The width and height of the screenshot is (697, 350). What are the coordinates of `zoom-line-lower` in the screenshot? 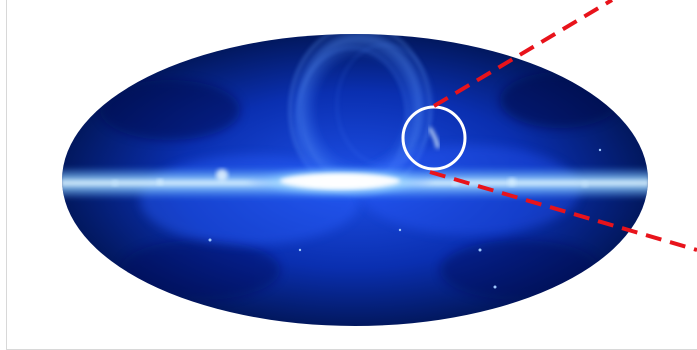 It's located at (563, 211).